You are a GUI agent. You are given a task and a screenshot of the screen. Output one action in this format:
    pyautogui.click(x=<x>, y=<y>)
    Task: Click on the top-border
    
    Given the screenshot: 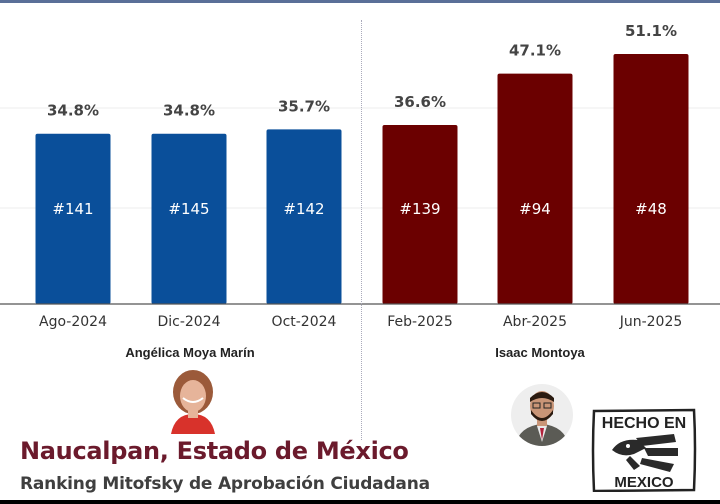 What is the action you would take?
    pyautogui.click(x=360, y=1)
    